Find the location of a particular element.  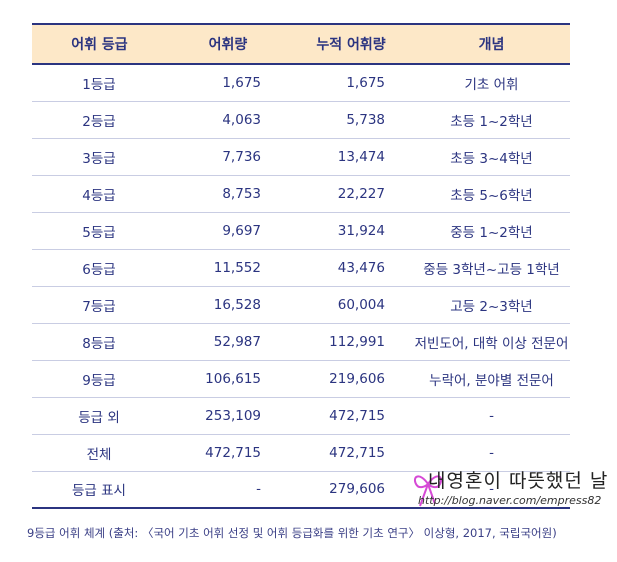

vocab-cell: 9,697 is located at coordinates (228, 231).